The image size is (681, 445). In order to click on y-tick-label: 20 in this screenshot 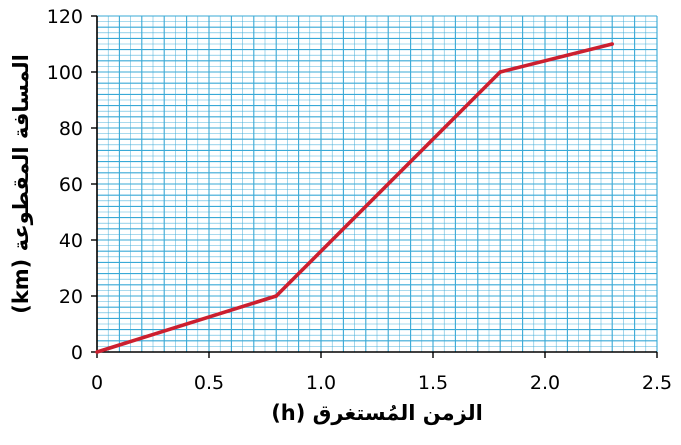, I will do `click(71, 297)`.